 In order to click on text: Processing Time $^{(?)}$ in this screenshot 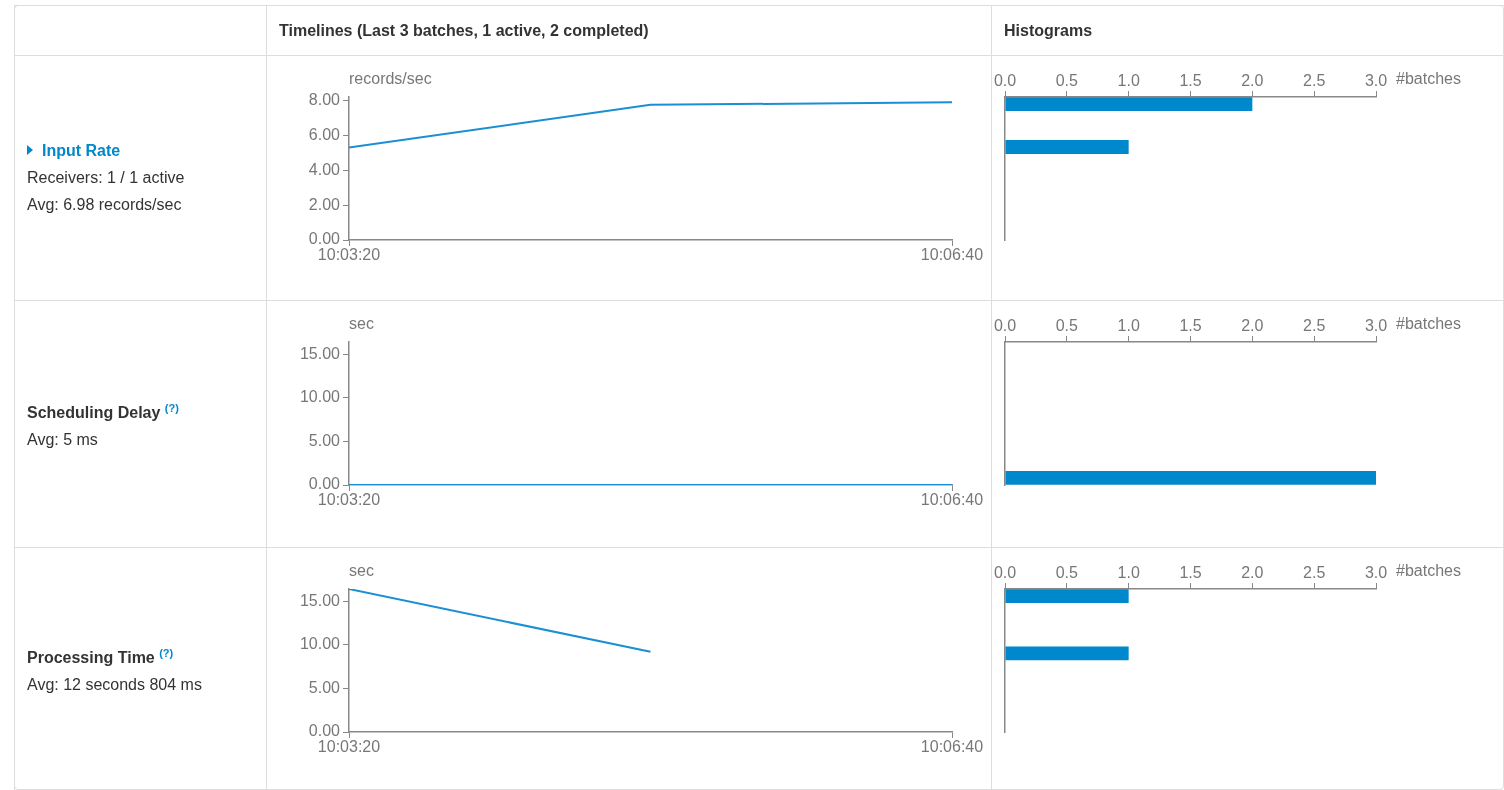, I will do `click(100, 656)`.